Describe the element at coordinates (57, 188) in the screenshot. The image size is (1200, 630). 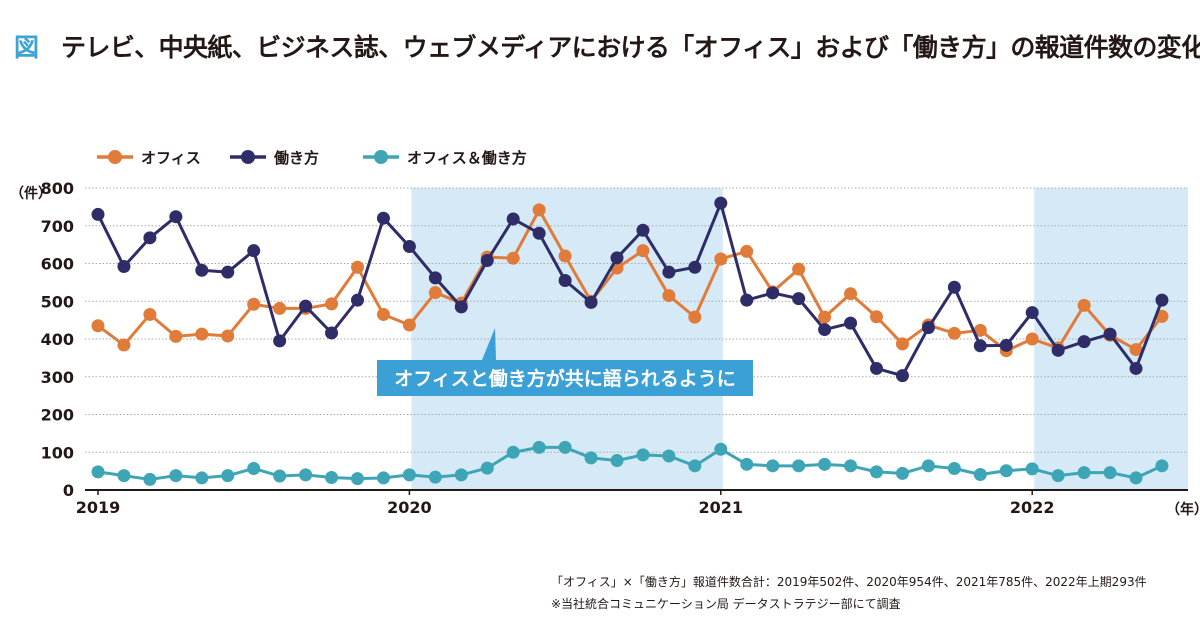
I see `y-tick-label: 800` at that location.